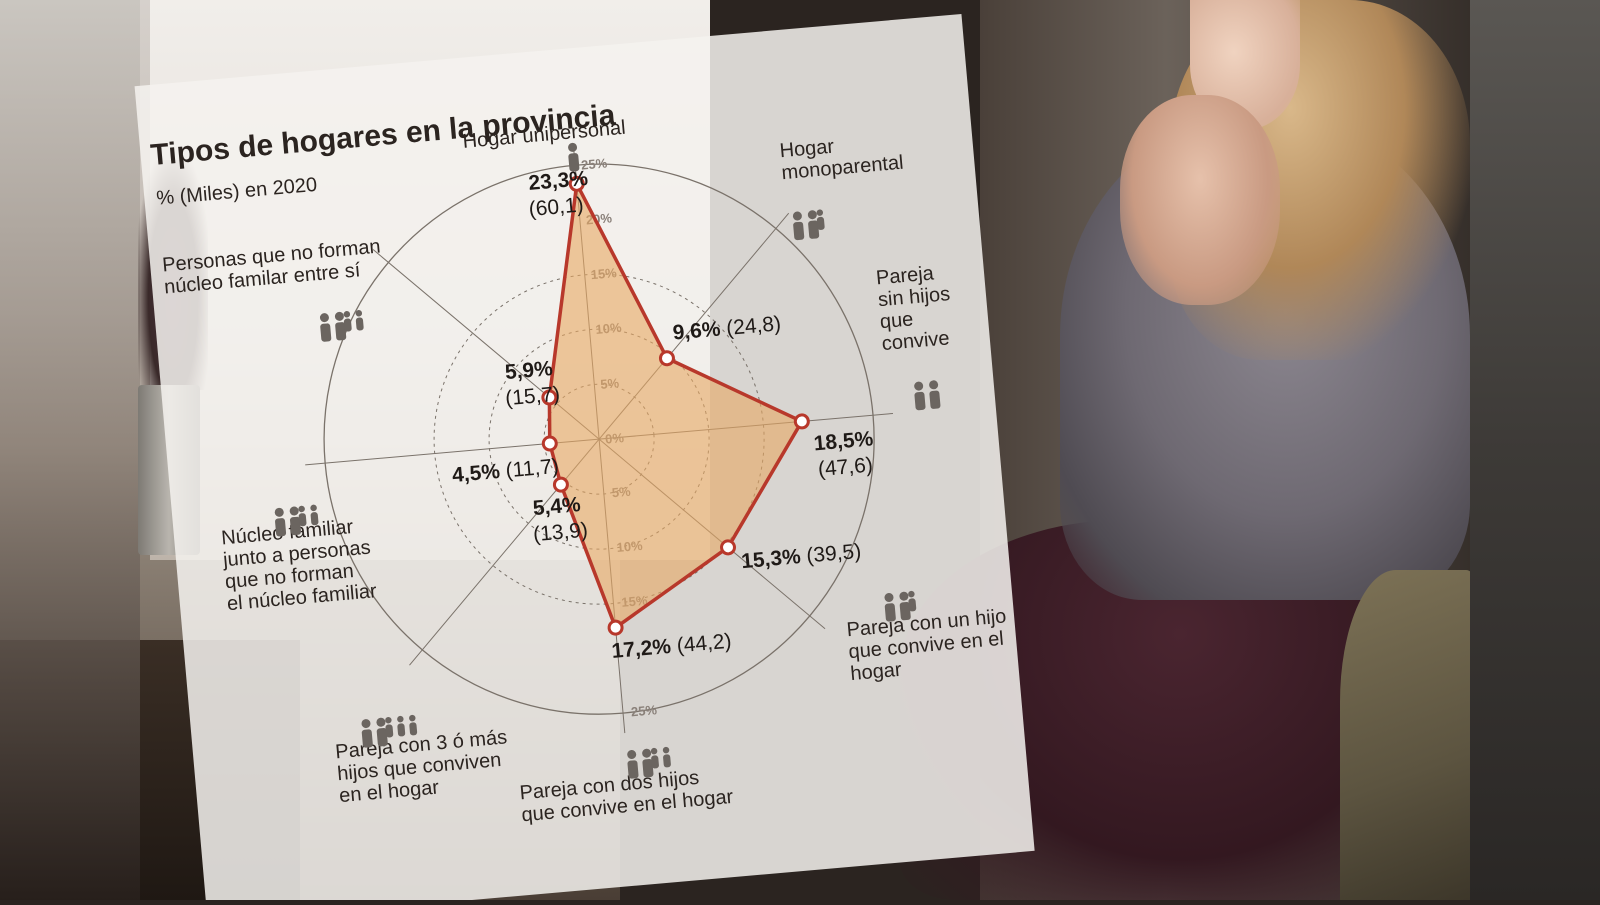 This screenshot has height=905, width=1600. What do you see at coordinates (1535, 450) in the screenshot?
I see `right-blur-edge` at bounding box center [1535, 450].